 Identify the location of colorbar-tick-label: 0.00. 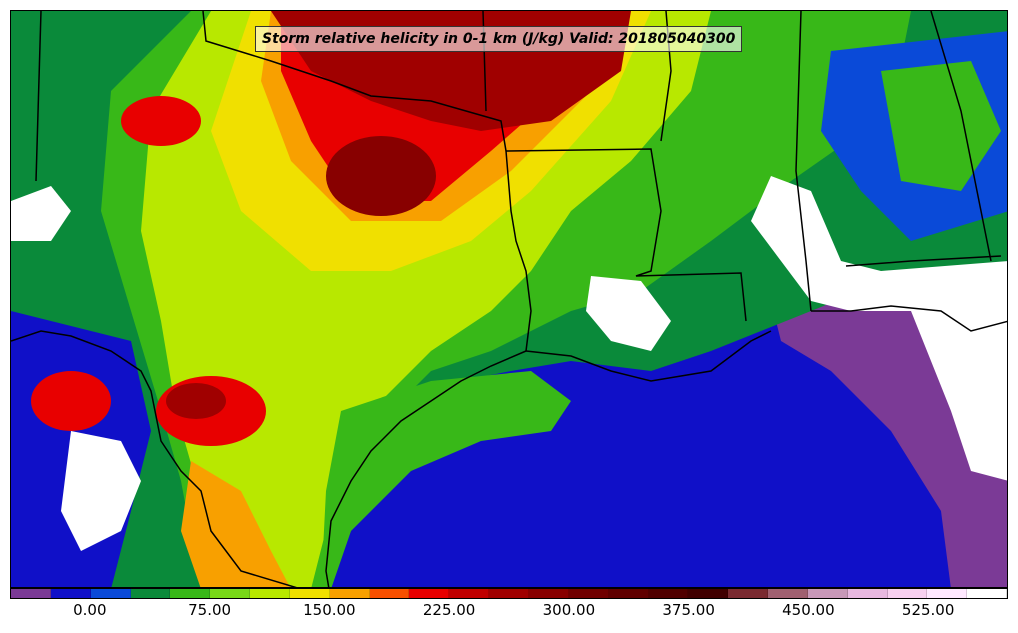
(90, 610).